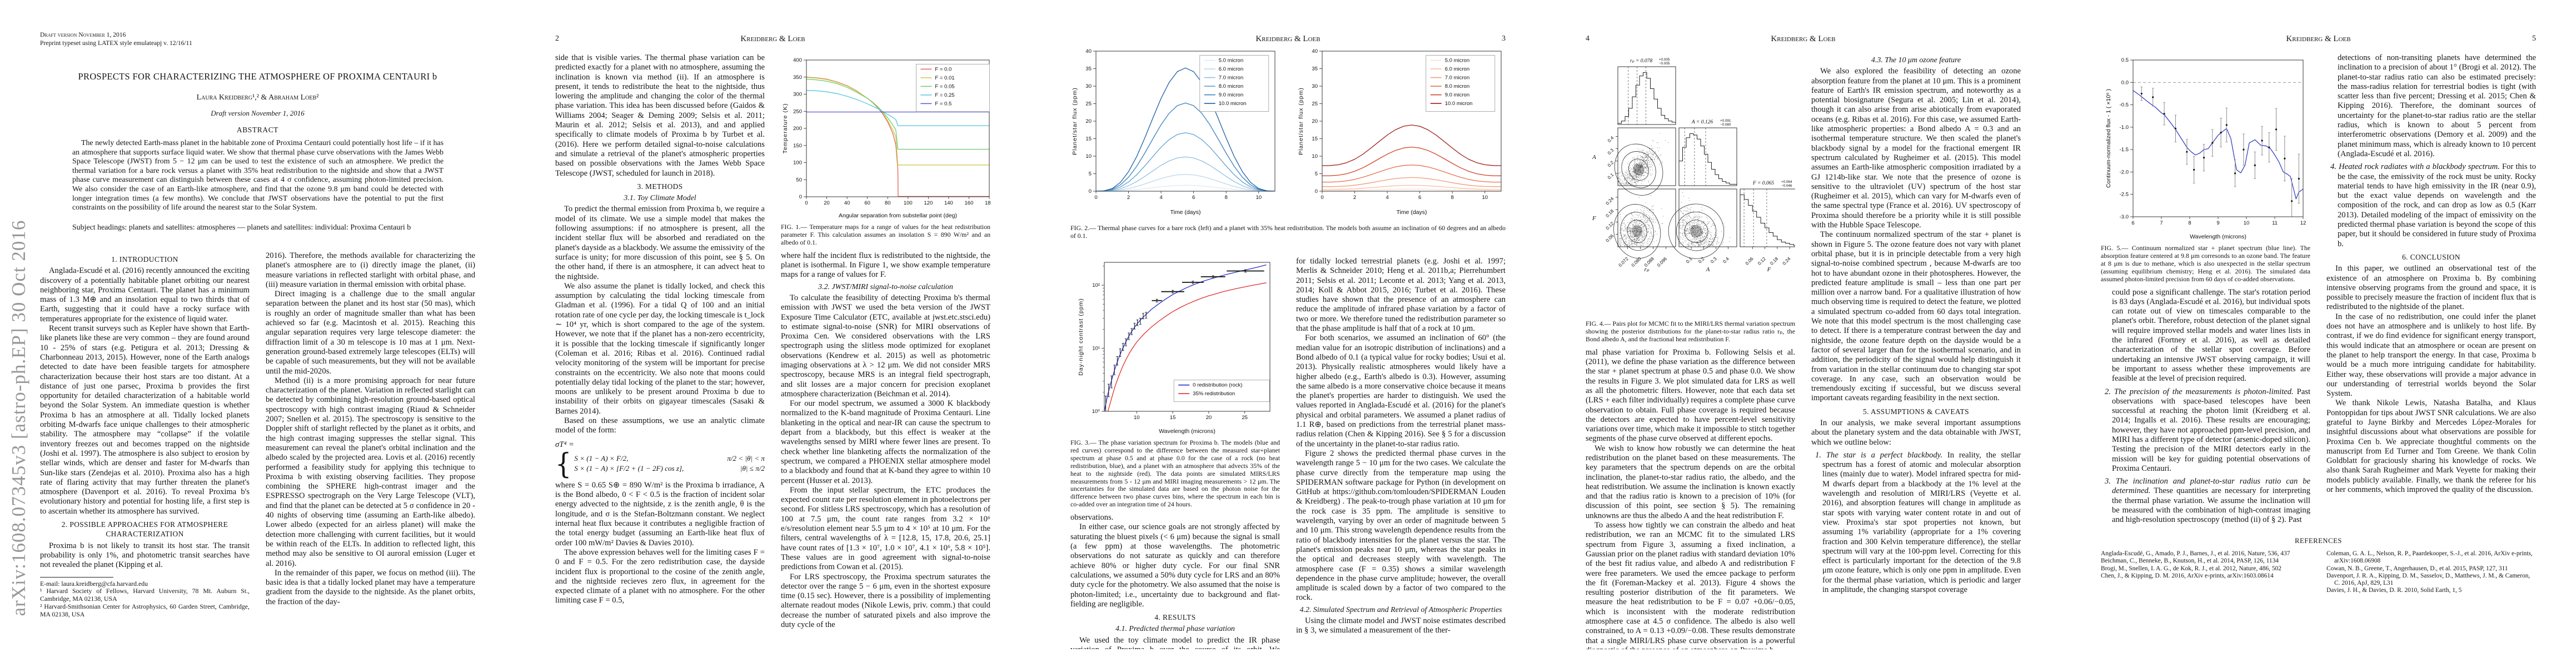 Image resolution: width=2576 pixels, height=667 pixels. What do you see at coordinates (1786, 182) in the screenshot?
I see `svg-text: +0.064` at bounding box center [1786, 182].